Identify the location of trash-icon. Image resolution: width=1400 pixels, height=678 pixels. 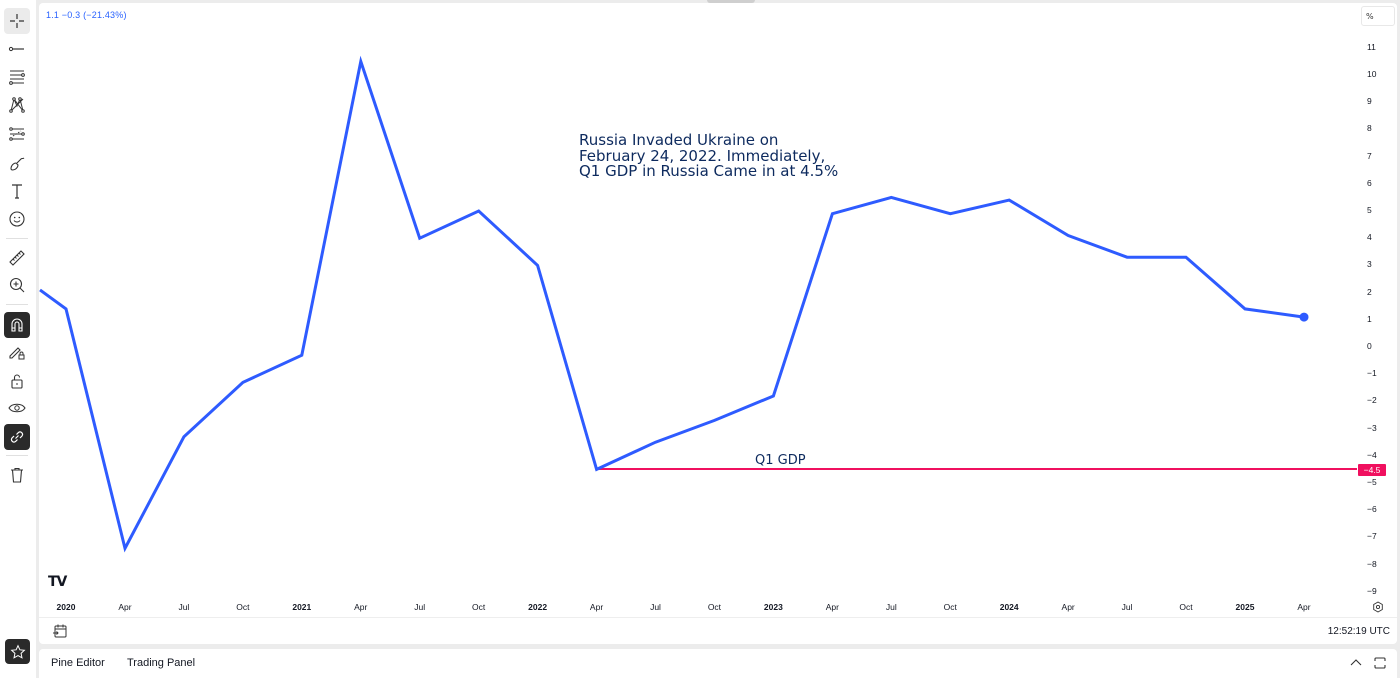
(17, 475).